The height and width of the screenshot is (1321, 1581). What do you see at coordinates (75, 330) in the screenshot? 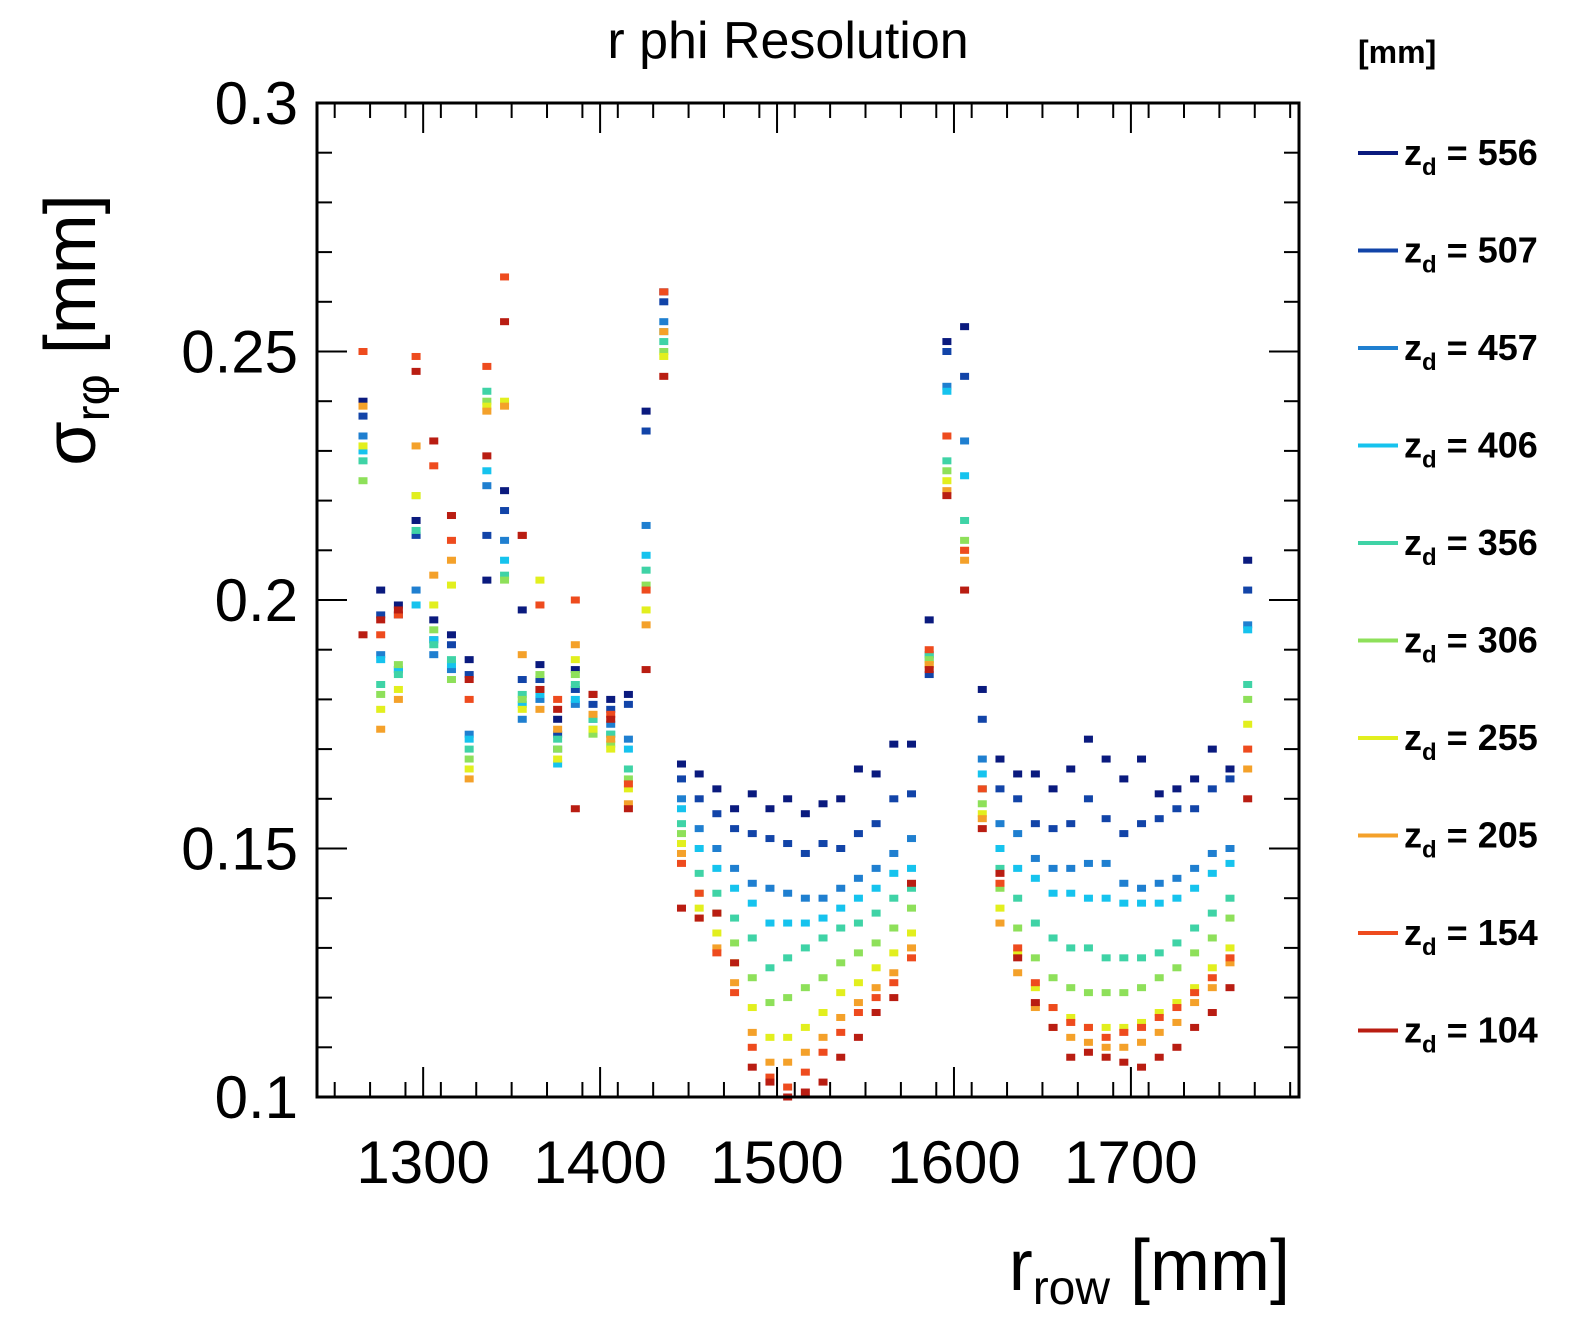
I see `y-axis-title: σrφ [mm]` at bounding box center [75, 330].